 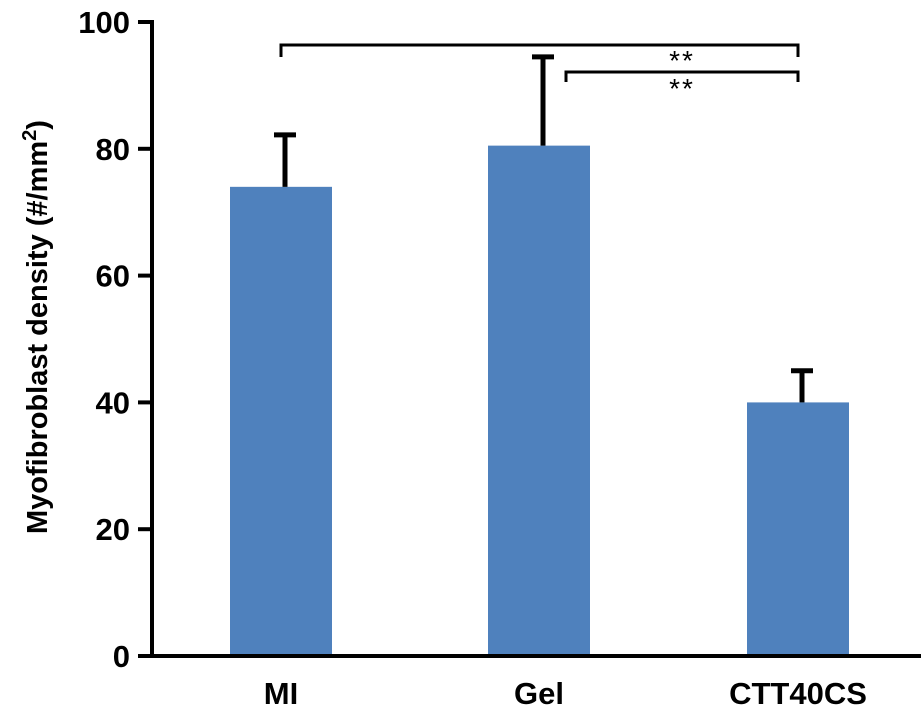 What do you see at coordinates (104, 22) in the screenshot?
I see `y-tick-label: 100` at bounding box center [104, 22].